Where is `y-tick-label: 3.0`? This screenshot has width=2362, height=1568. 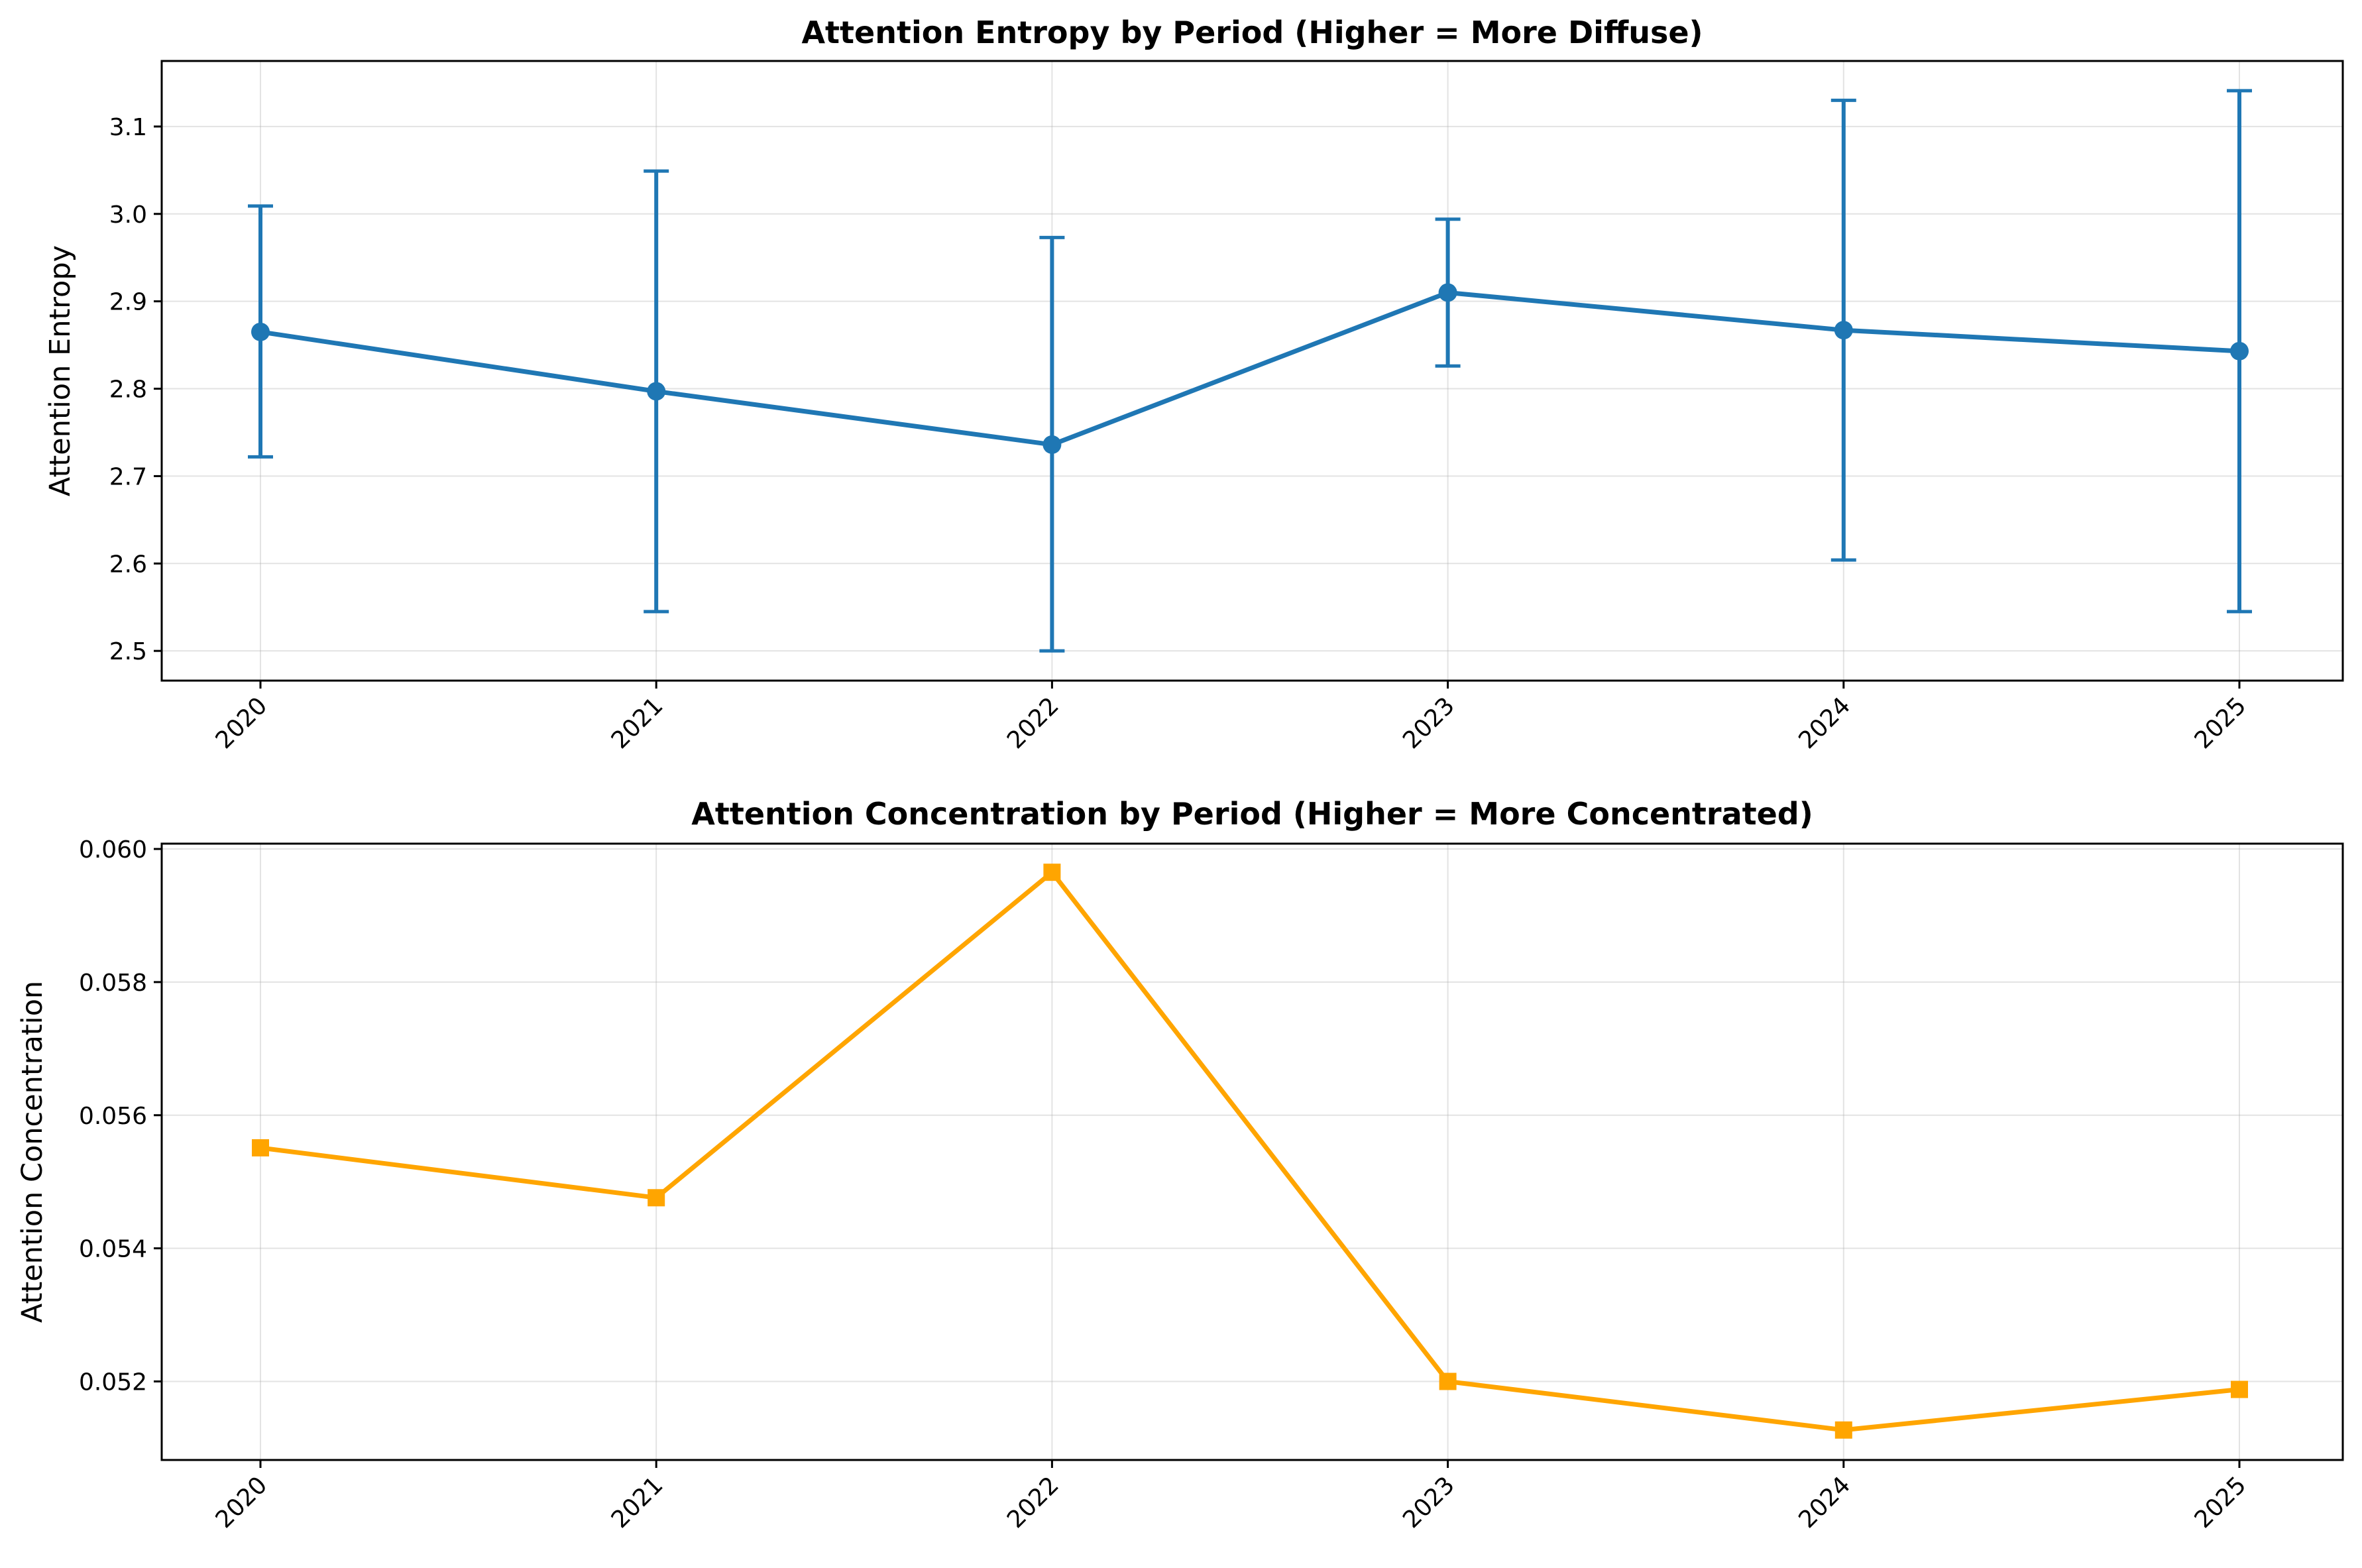
y-tick-label: 3.0 is located at coordinates (128, 215).